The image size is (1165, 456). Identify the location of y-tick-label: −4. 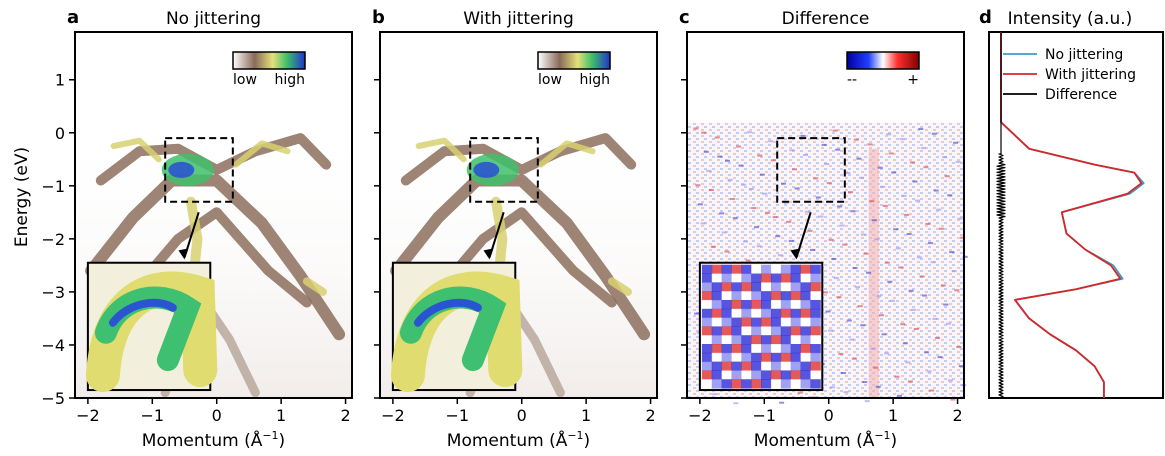
(53, 345).